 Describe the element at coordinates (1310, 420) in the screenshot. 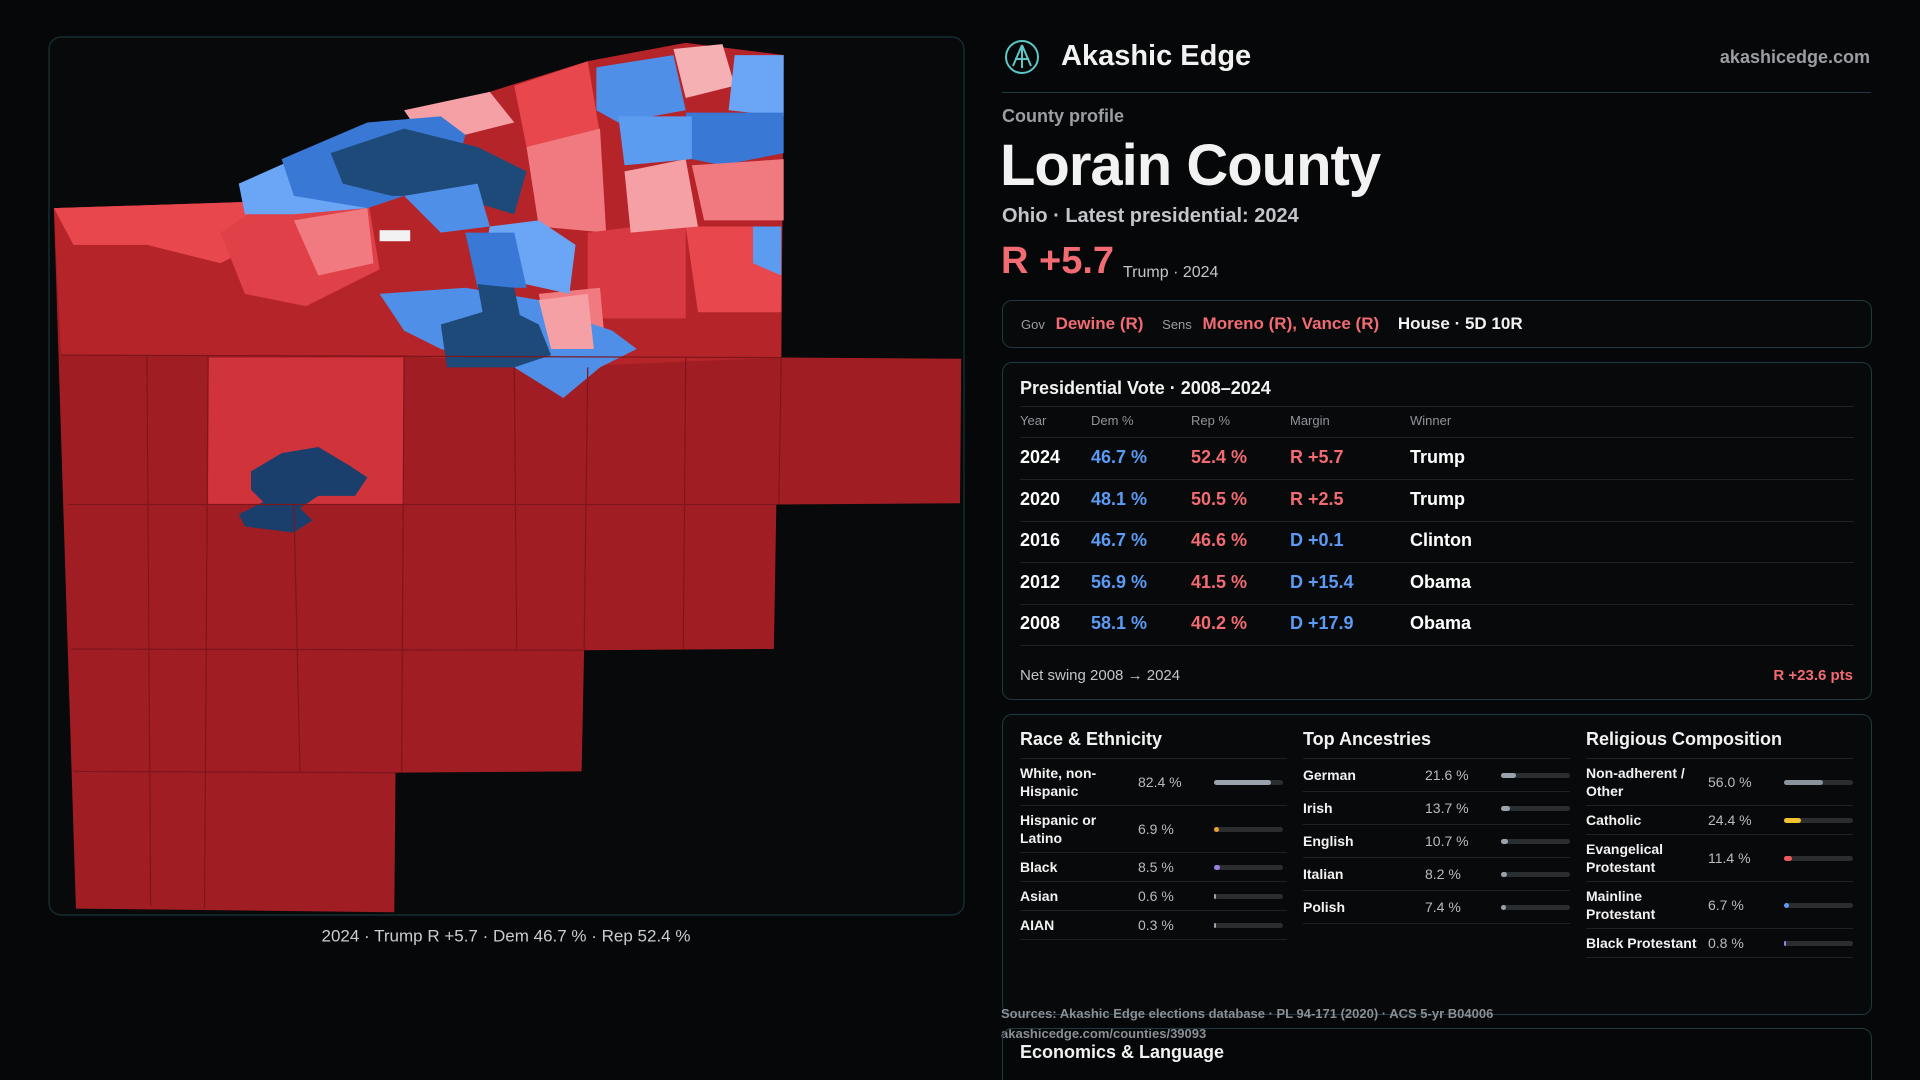

I see `column-header: Margin` at that location.